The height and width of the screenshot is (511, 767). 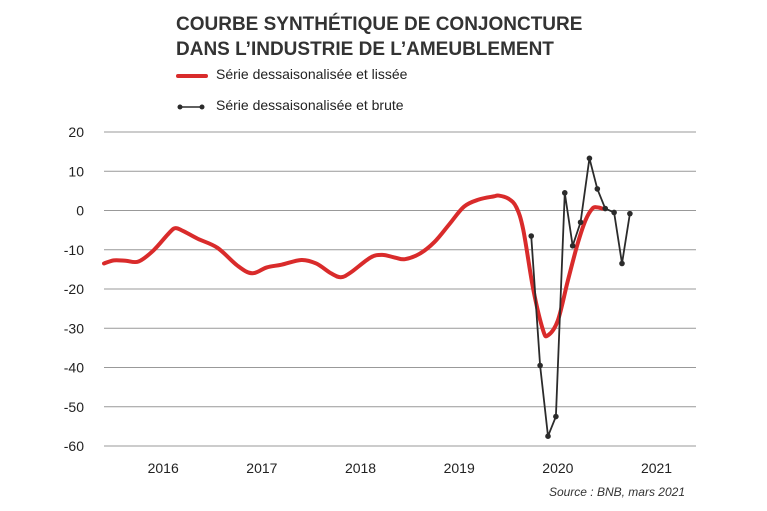 What do you see at coordinates (74, 250) in the screenshot?
I see `y-tick-label: -10` at bounding box center [74, 250].